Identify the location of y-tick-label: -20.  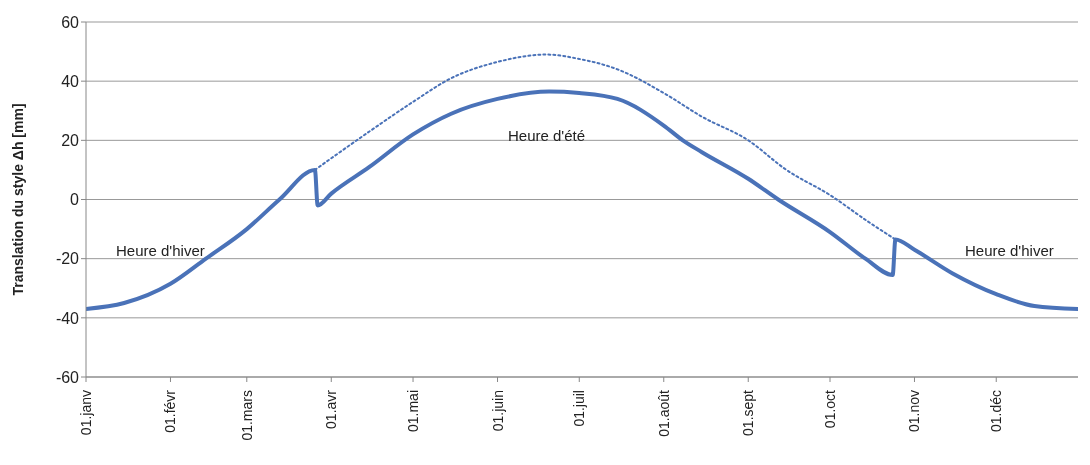
(67, 259).